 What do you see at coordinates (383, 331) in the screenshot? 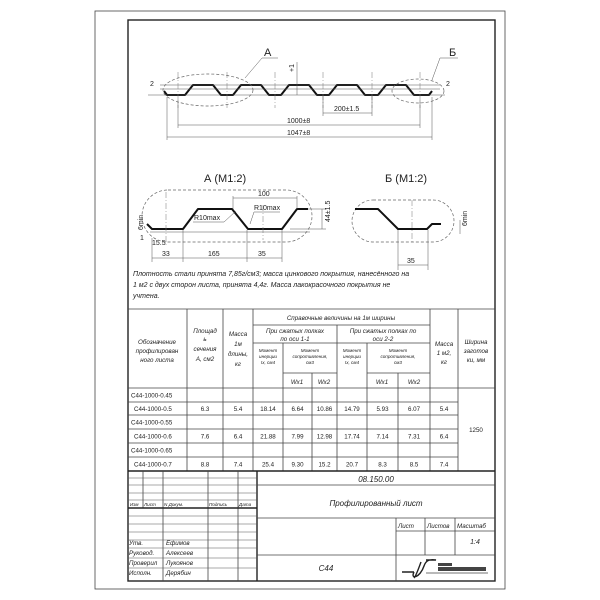
I see `header-axis-22: При сжатых полках по` at bounding box center [383, 331].